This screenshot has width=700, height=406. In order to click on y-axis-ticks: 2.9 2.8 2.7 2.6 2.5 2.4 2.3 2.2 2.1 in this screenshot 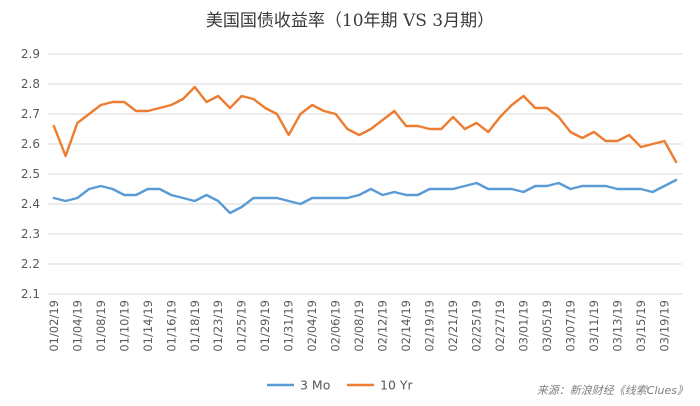, I will do `click(30, 174)`.